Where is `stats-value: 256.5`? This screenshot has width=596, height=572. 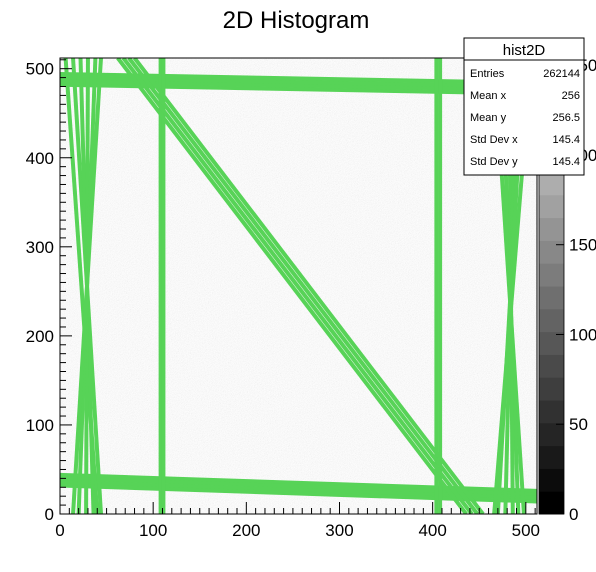
stats-value: 256.5 is located at coordinates (566, 118).